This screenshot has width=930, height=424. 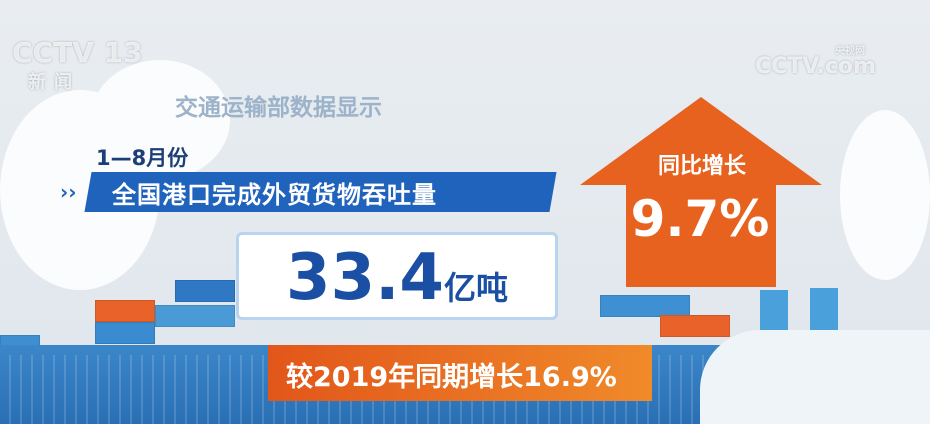 What do you see at coordinates (274, 195) in the screenshot?
I see `subject-text: 全国港口完成外贸货物吞吐量` at bounding box center [274, 195].